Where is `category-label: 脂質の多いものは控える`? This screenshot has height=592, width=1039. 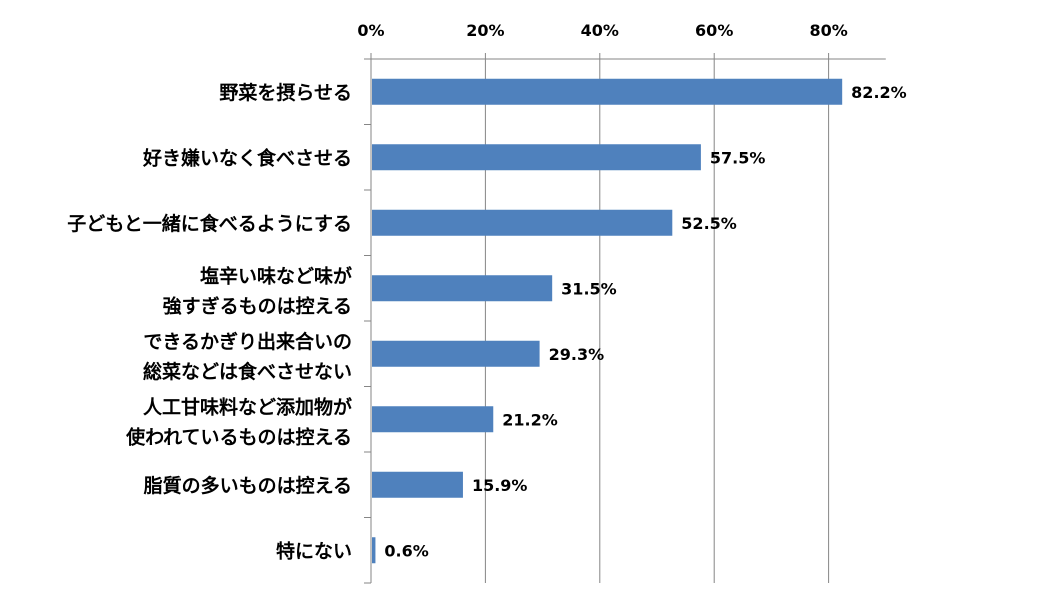
category-label: 脂質の多いものは控える is located at coordinates (248, 485).